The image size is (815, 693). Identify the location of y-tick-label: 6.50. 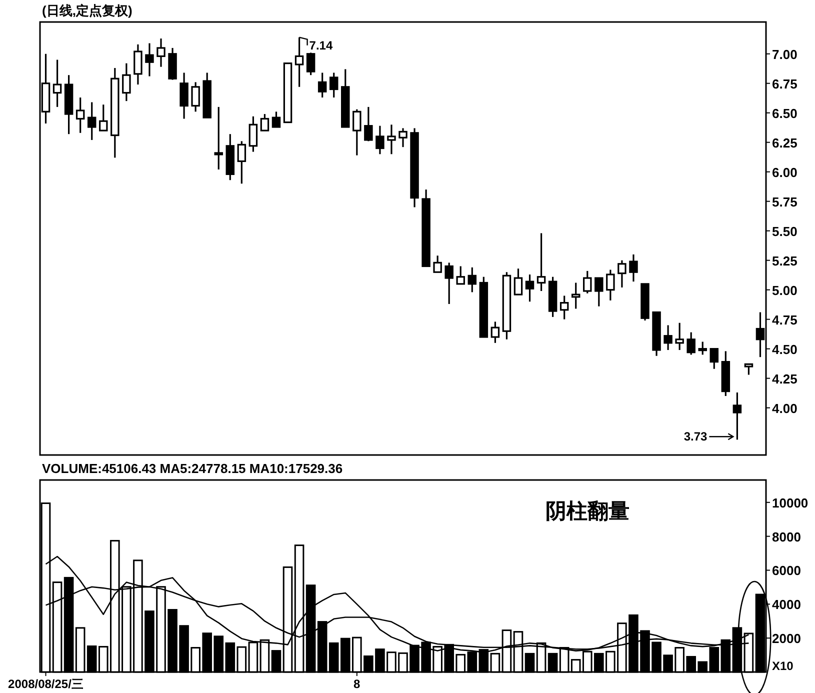
(785, 113).